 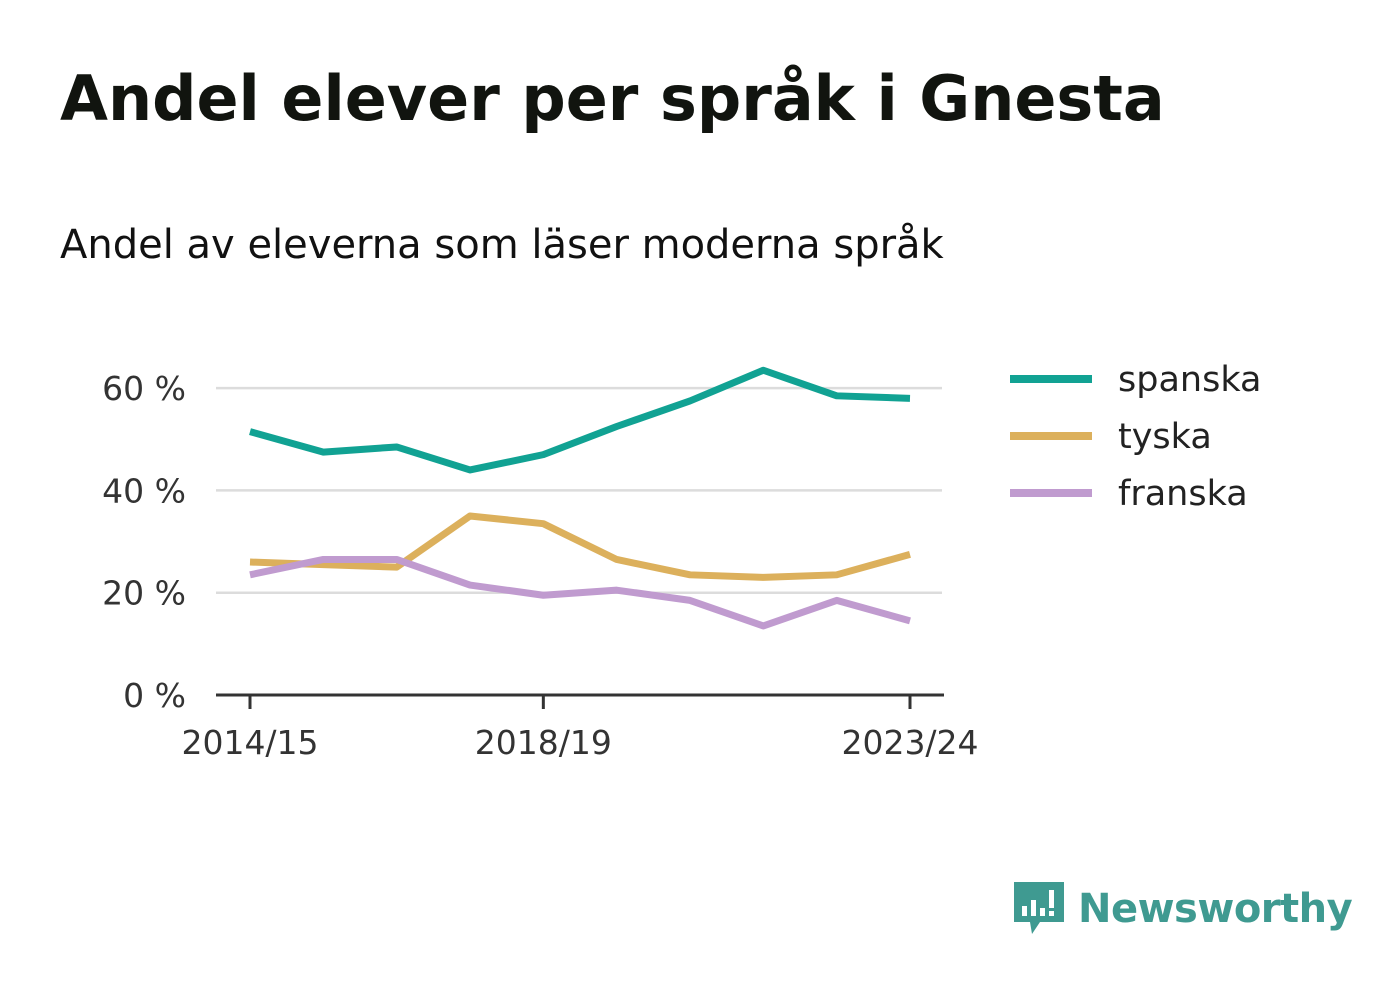 What do you see at coordinates (909, 742) in the screenshot?
I see `x-tick-label: 2023/24` at bounding box center [909, 742].